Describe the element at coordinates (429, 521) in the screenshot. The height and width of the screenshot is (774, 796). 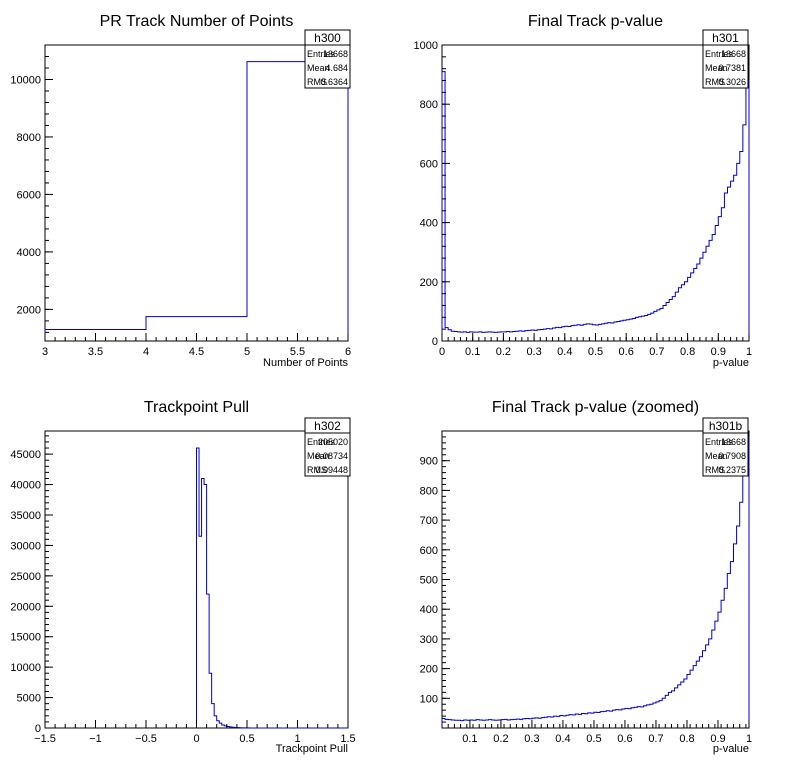
I see `y-tick-label: 700` at that location.